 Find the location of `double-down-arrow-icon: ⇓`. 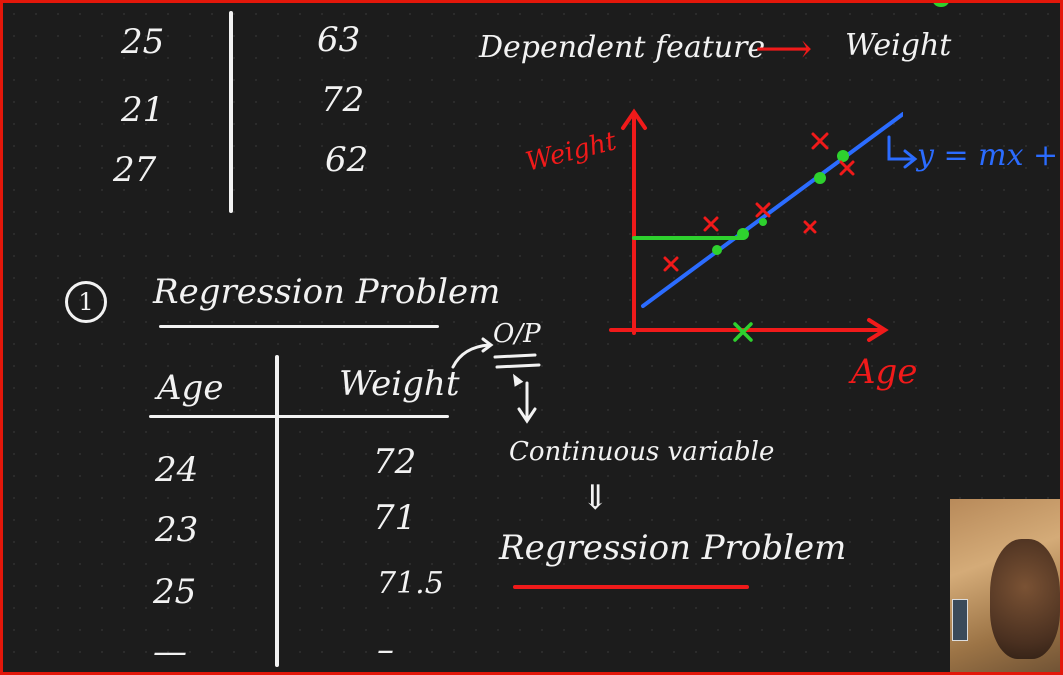

double-down-arrow-icon: ⇓ is located at coordinates (595, 498).